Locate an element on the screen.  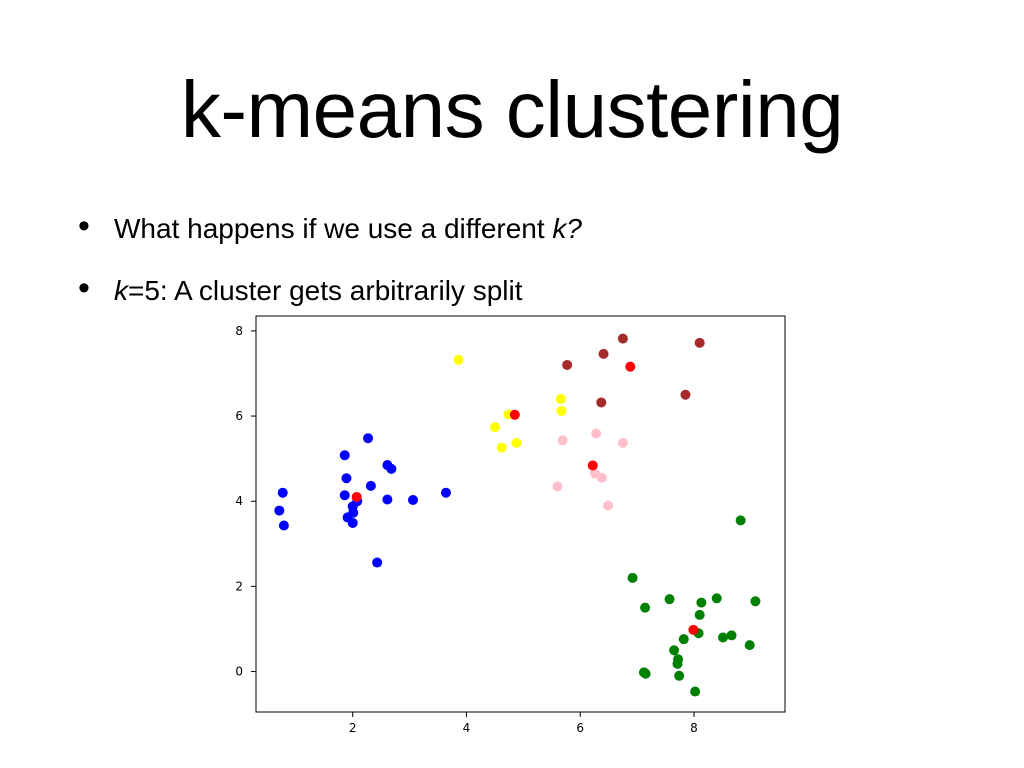
bullet-text: What happens if we use a different is located at coordinates (333, 228).